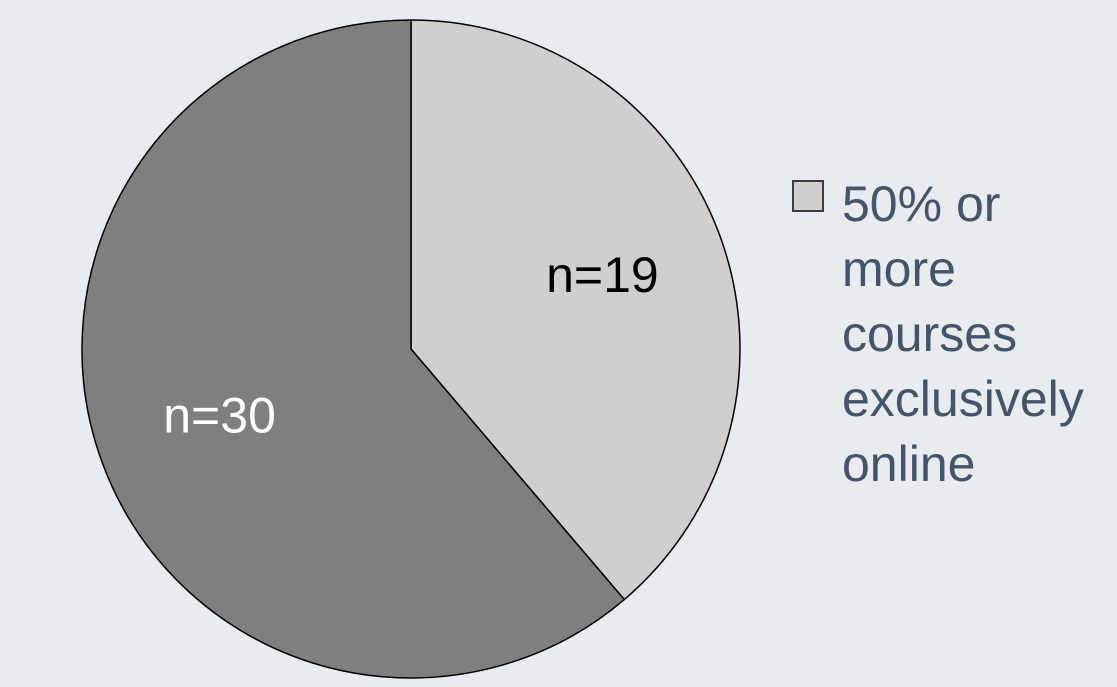 The image size is (1117, 687). I want to click on slice-data-label-0: n=19, so click(602, 275).